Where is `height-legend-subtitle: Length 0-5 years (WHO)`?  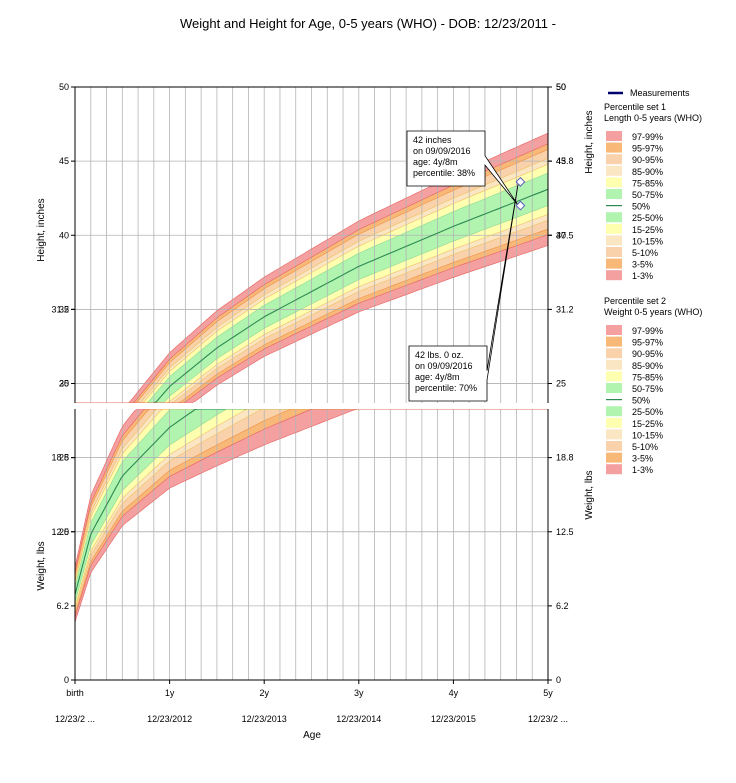
height-legend-subtitle: Length 0-5 years (WHO) is located at coordinates (653, 118).